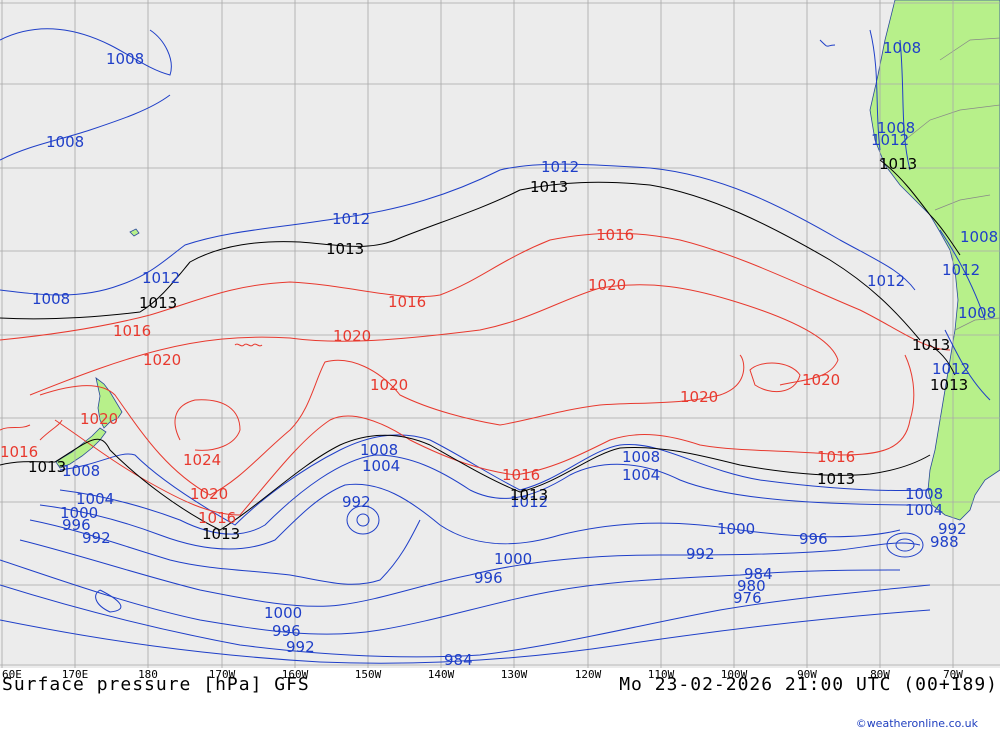 The image size is (1000, 733). What do you see at coordinates (588, 674) in the screenshot?
I see `lon-label: 120W` at bounding box center [588, 674].